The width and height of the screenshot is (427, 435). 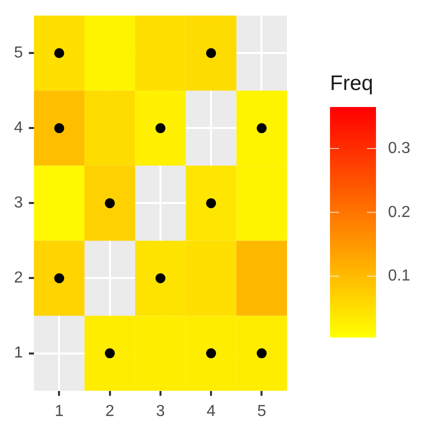 I want to click on x-tick-label: 2, so click(x=109, y=411).